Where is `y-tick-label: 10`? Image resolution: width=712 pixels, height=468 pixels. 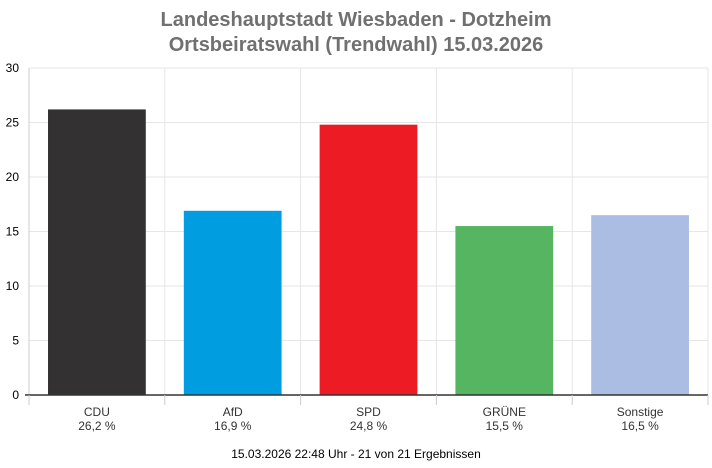
y-tick-label: 10 is located at coordinates (13, 286).